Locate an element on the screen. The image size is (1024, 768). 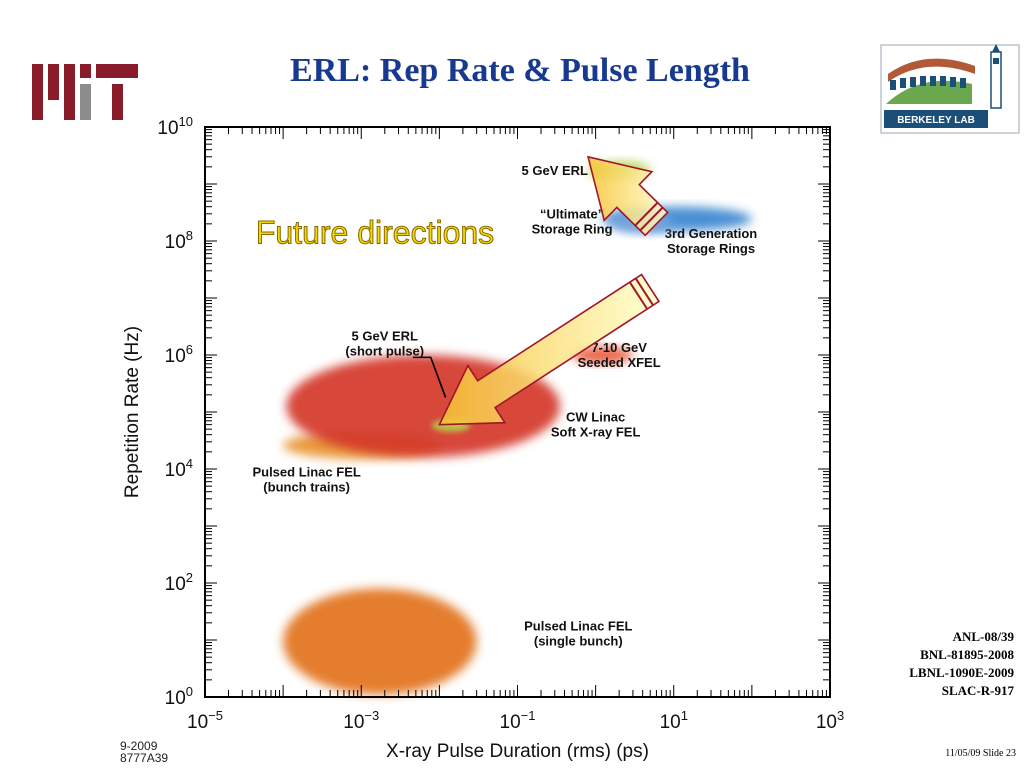
region-label-pulsed-linac-trains: (bunch trains) is located at coordinates (306, 487).